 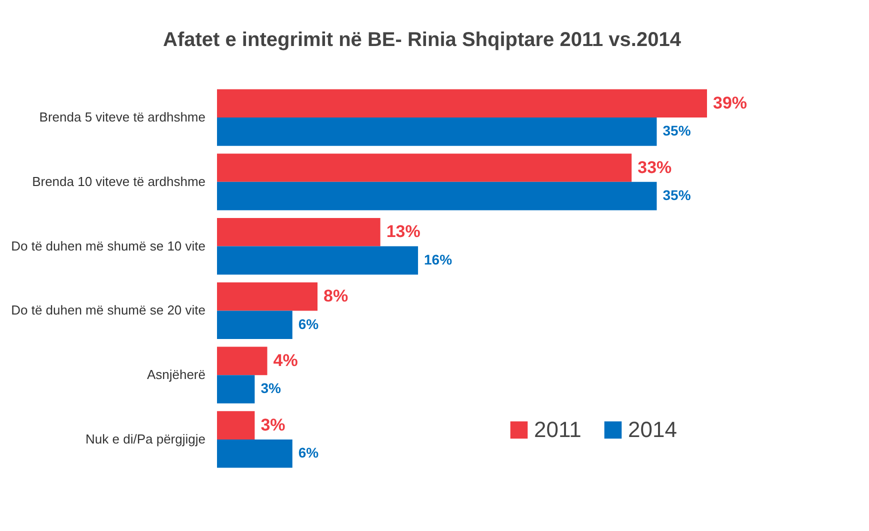 I want to click on data-label: 4%, so click(x=285, y=360).